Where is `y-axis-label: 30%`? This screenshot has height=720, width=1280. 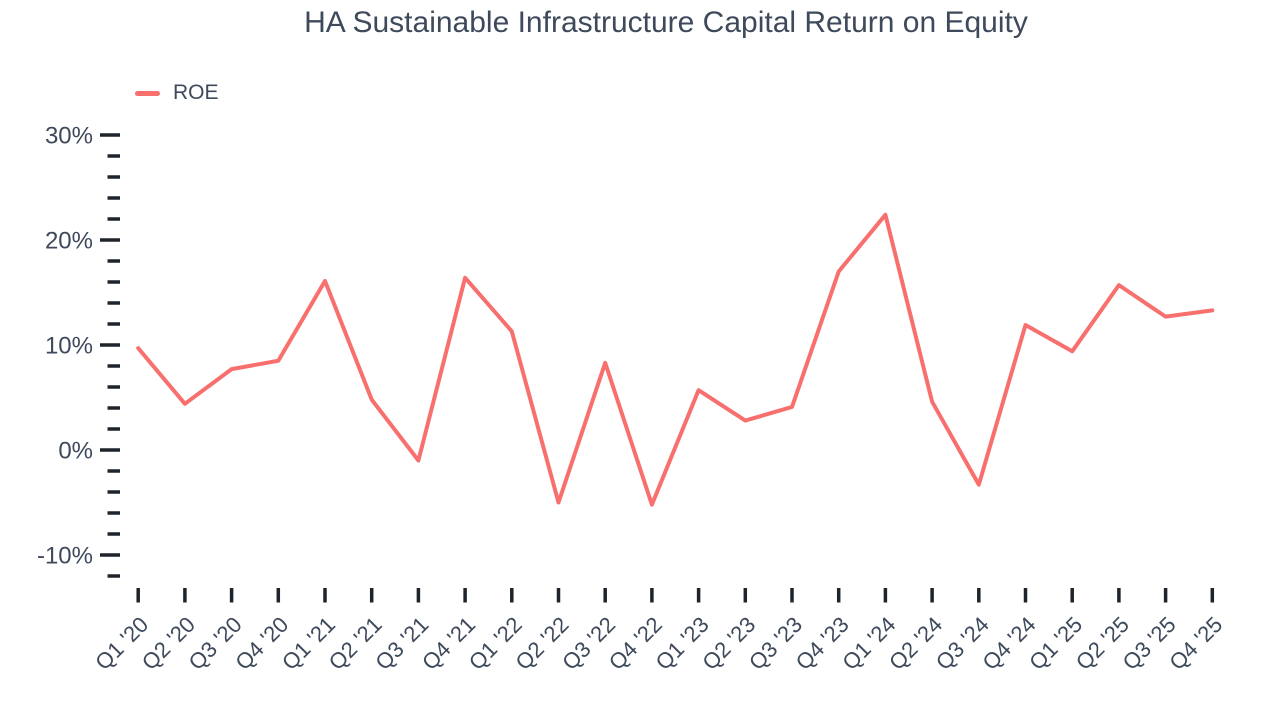 y-axis-label: 30% is located at coordinates (69, 136).